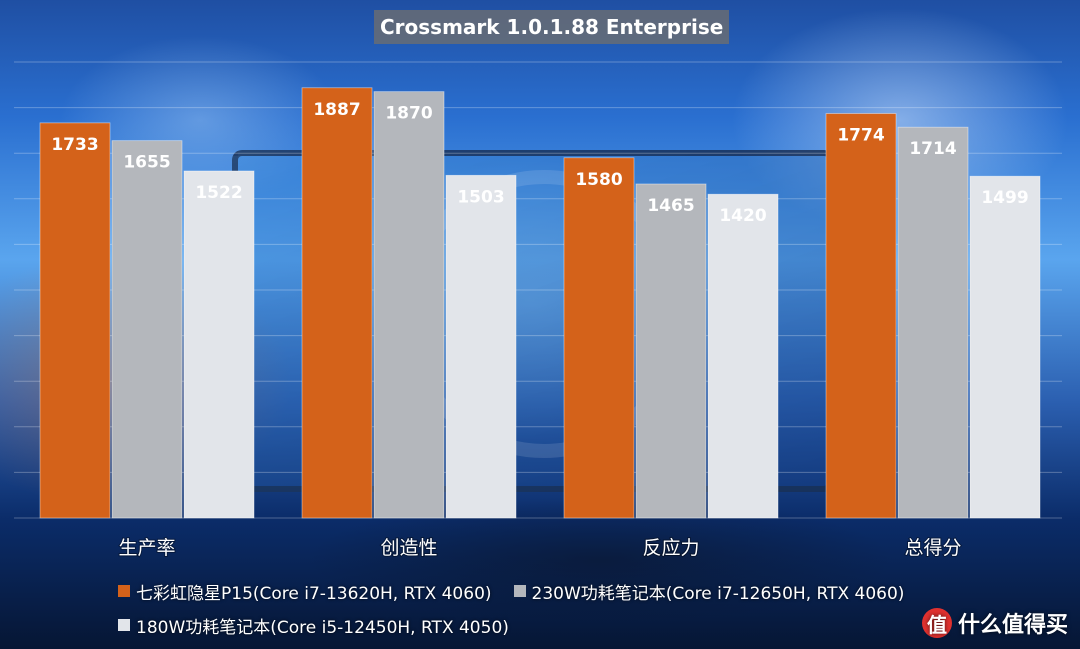 The width and height of the screenshot is (1080, 649). Describe the element at coordinates (74, 145) in the screenshot. I see `data-label-series-1-1: 1733` at that location.